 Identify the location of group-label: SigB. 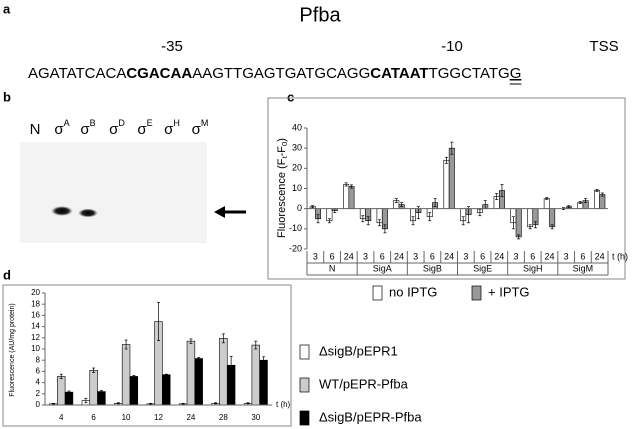
(432, 268).